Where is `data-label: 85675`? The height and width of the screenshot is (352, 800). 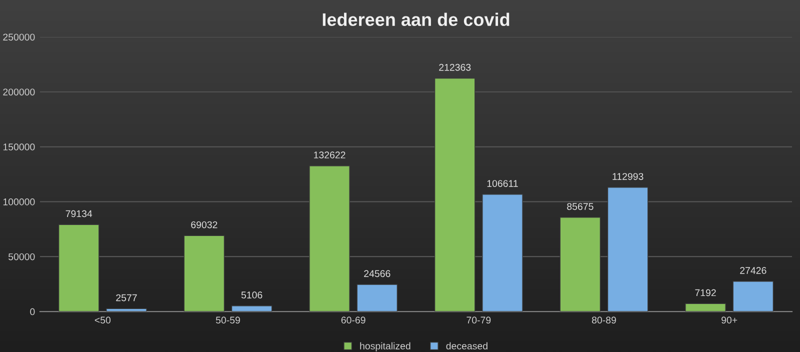 data-label: 85675 is located at coordinates (580, 206).